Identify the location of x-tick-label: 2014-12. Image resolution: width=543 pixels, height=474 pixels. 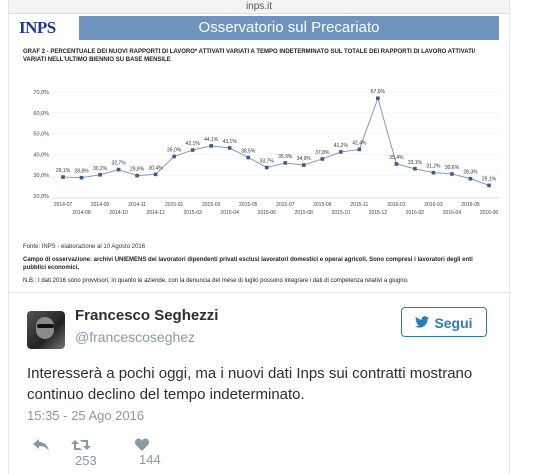
(155, 213).